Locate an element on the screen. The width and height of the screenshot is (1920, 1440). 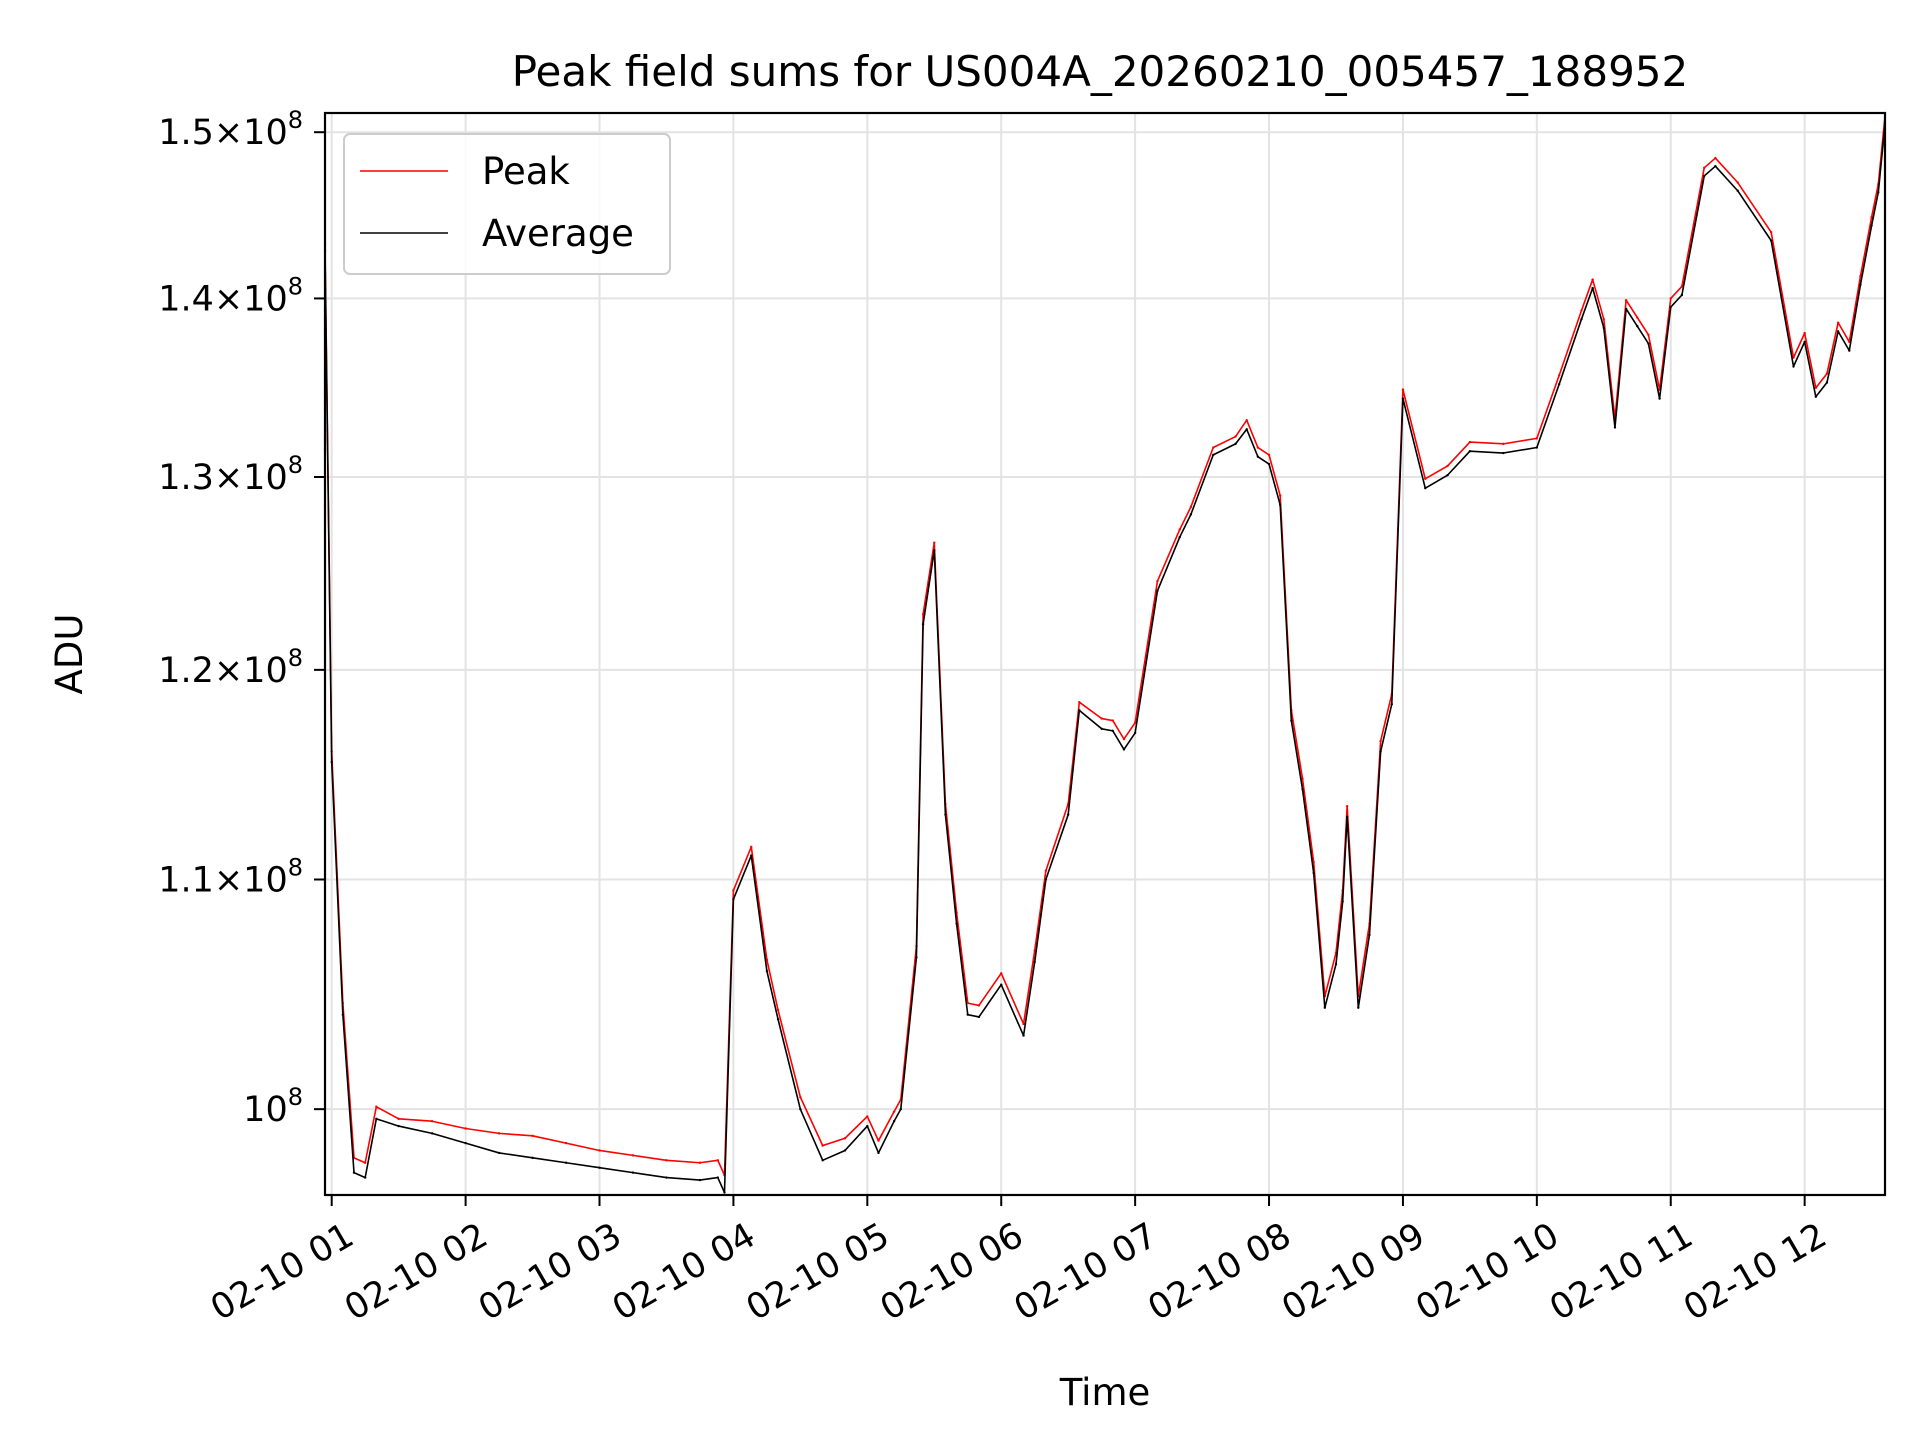
legend-box is located at coordinates (507, 204).